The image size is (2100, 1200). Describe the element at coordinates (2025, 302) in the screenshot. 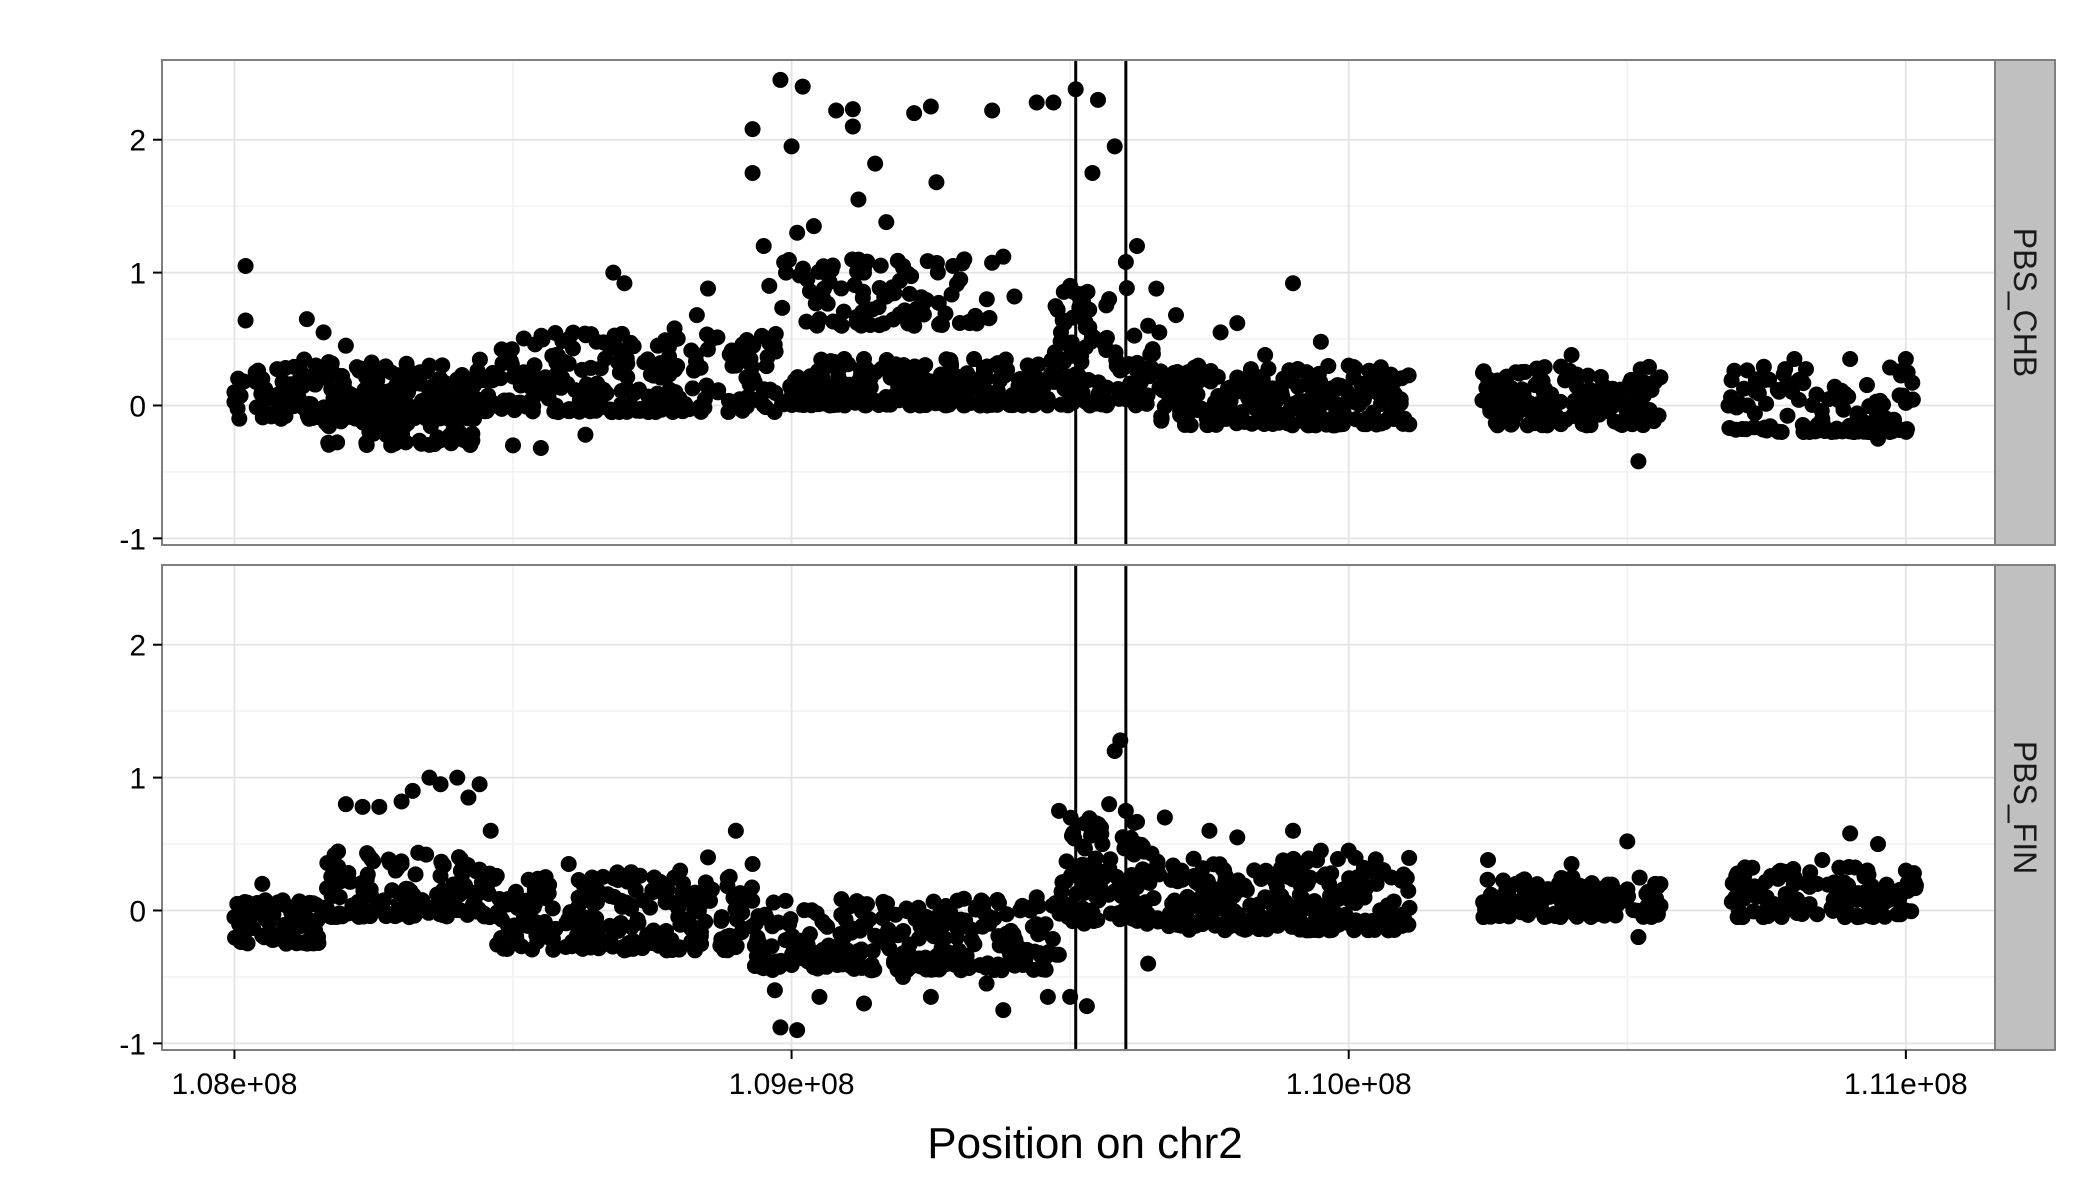

I see `facet-strip` at that location.